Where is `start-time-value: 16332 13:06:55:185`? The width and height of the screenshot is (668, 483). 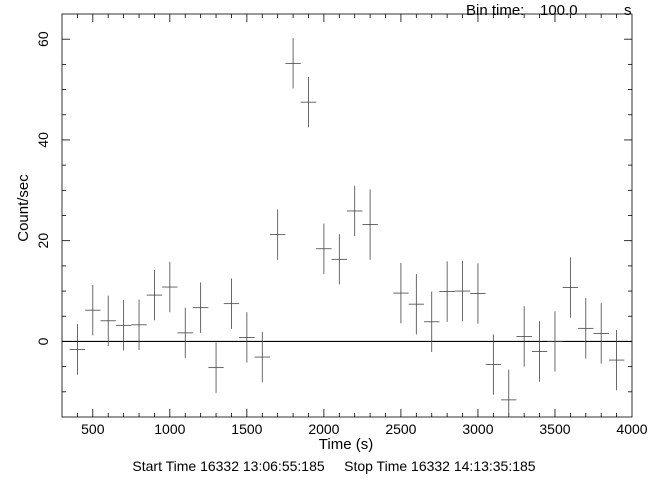
start-time-value: 16332 13:06:55:185 is located at coordinates (262, 466).